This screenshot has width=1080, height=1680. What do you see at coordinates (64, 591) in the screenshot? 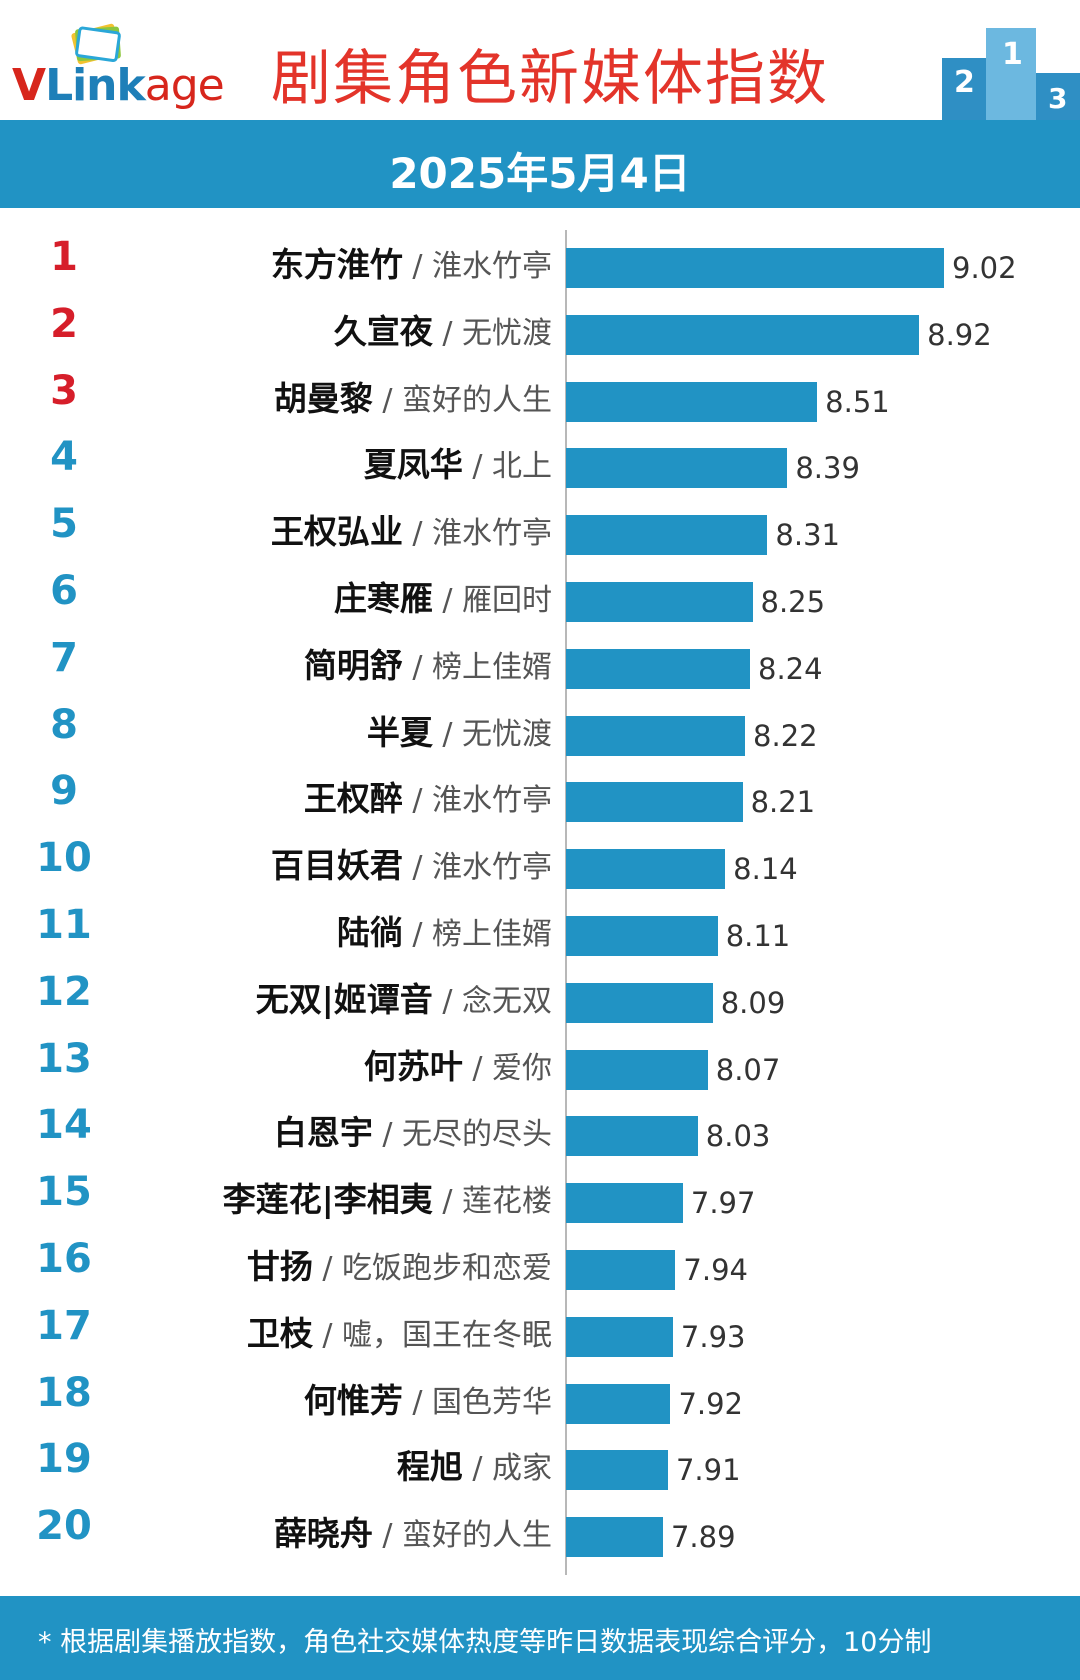
I see `rank-number: 6` at bounding box center [64, 591].